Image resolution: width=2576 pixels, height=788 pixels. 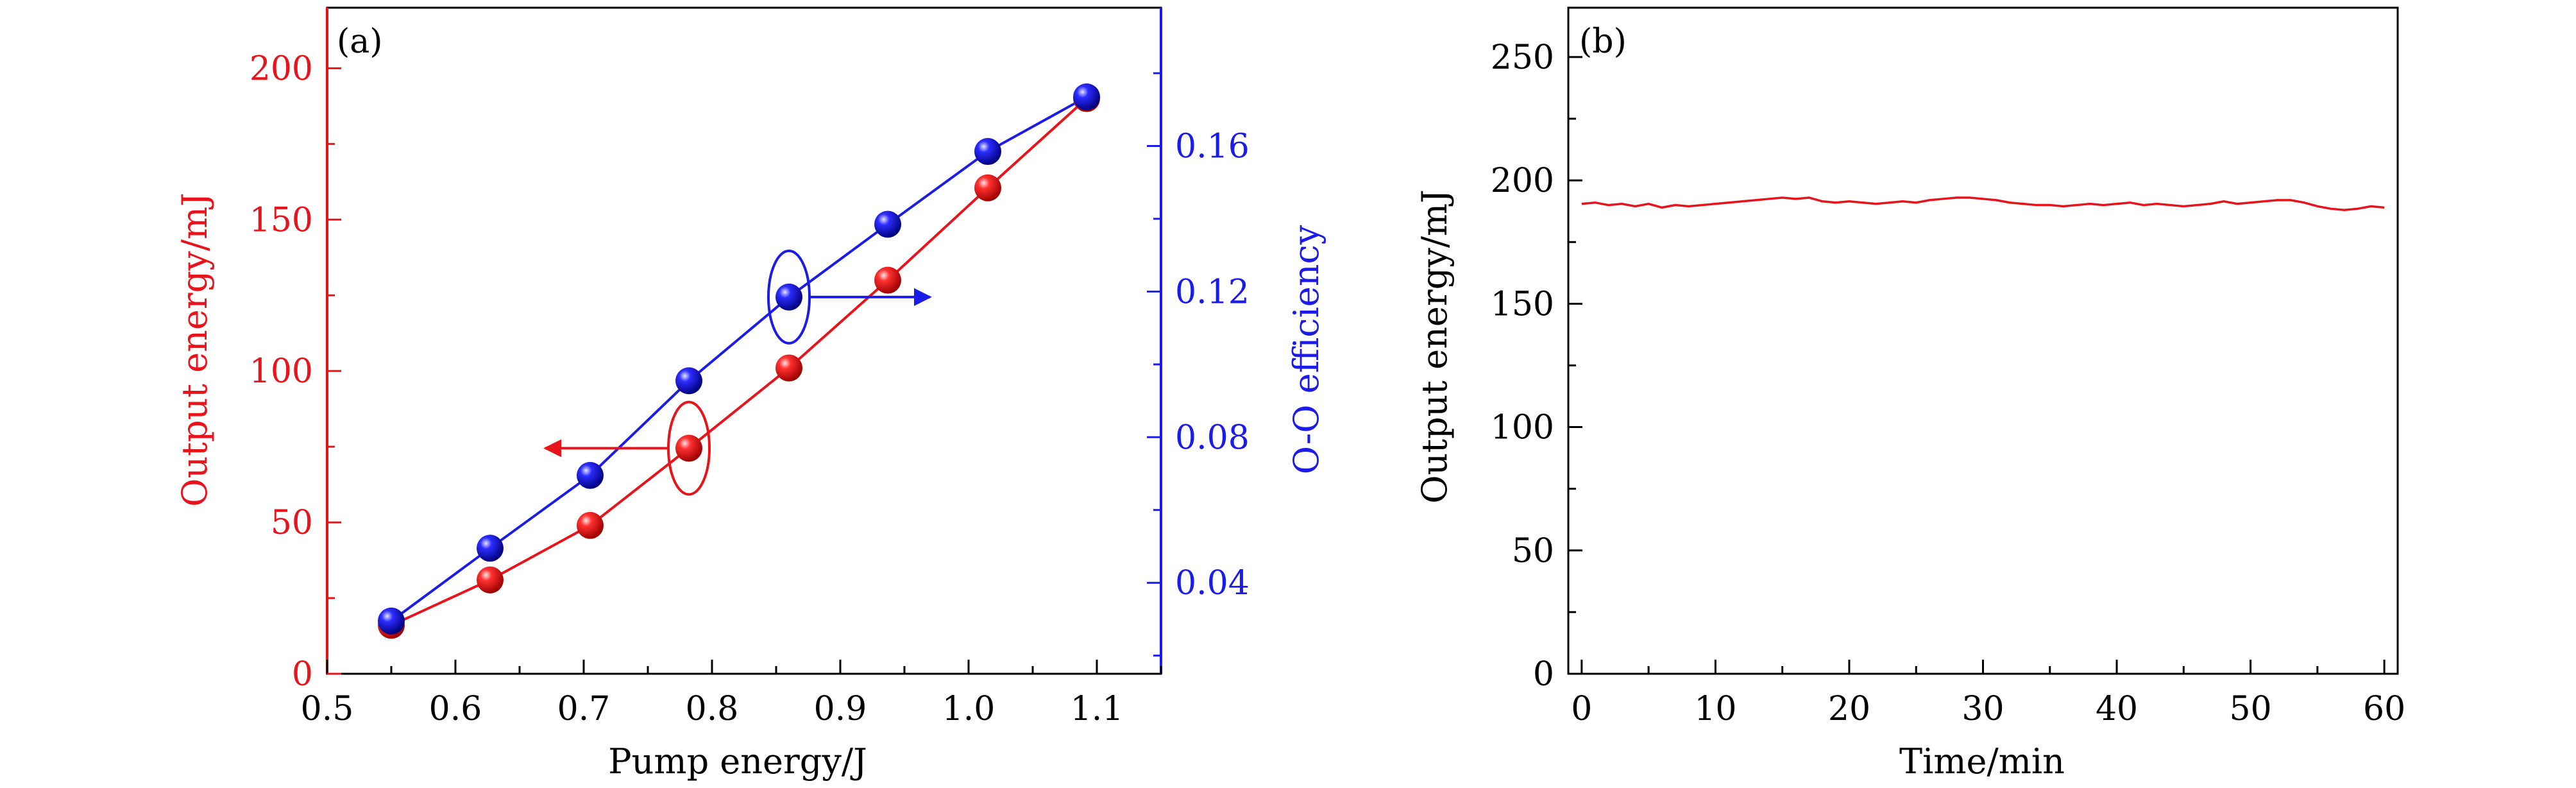 I want to click on panel-b-y-tick-label: 250, so click(x=1522, y=58).